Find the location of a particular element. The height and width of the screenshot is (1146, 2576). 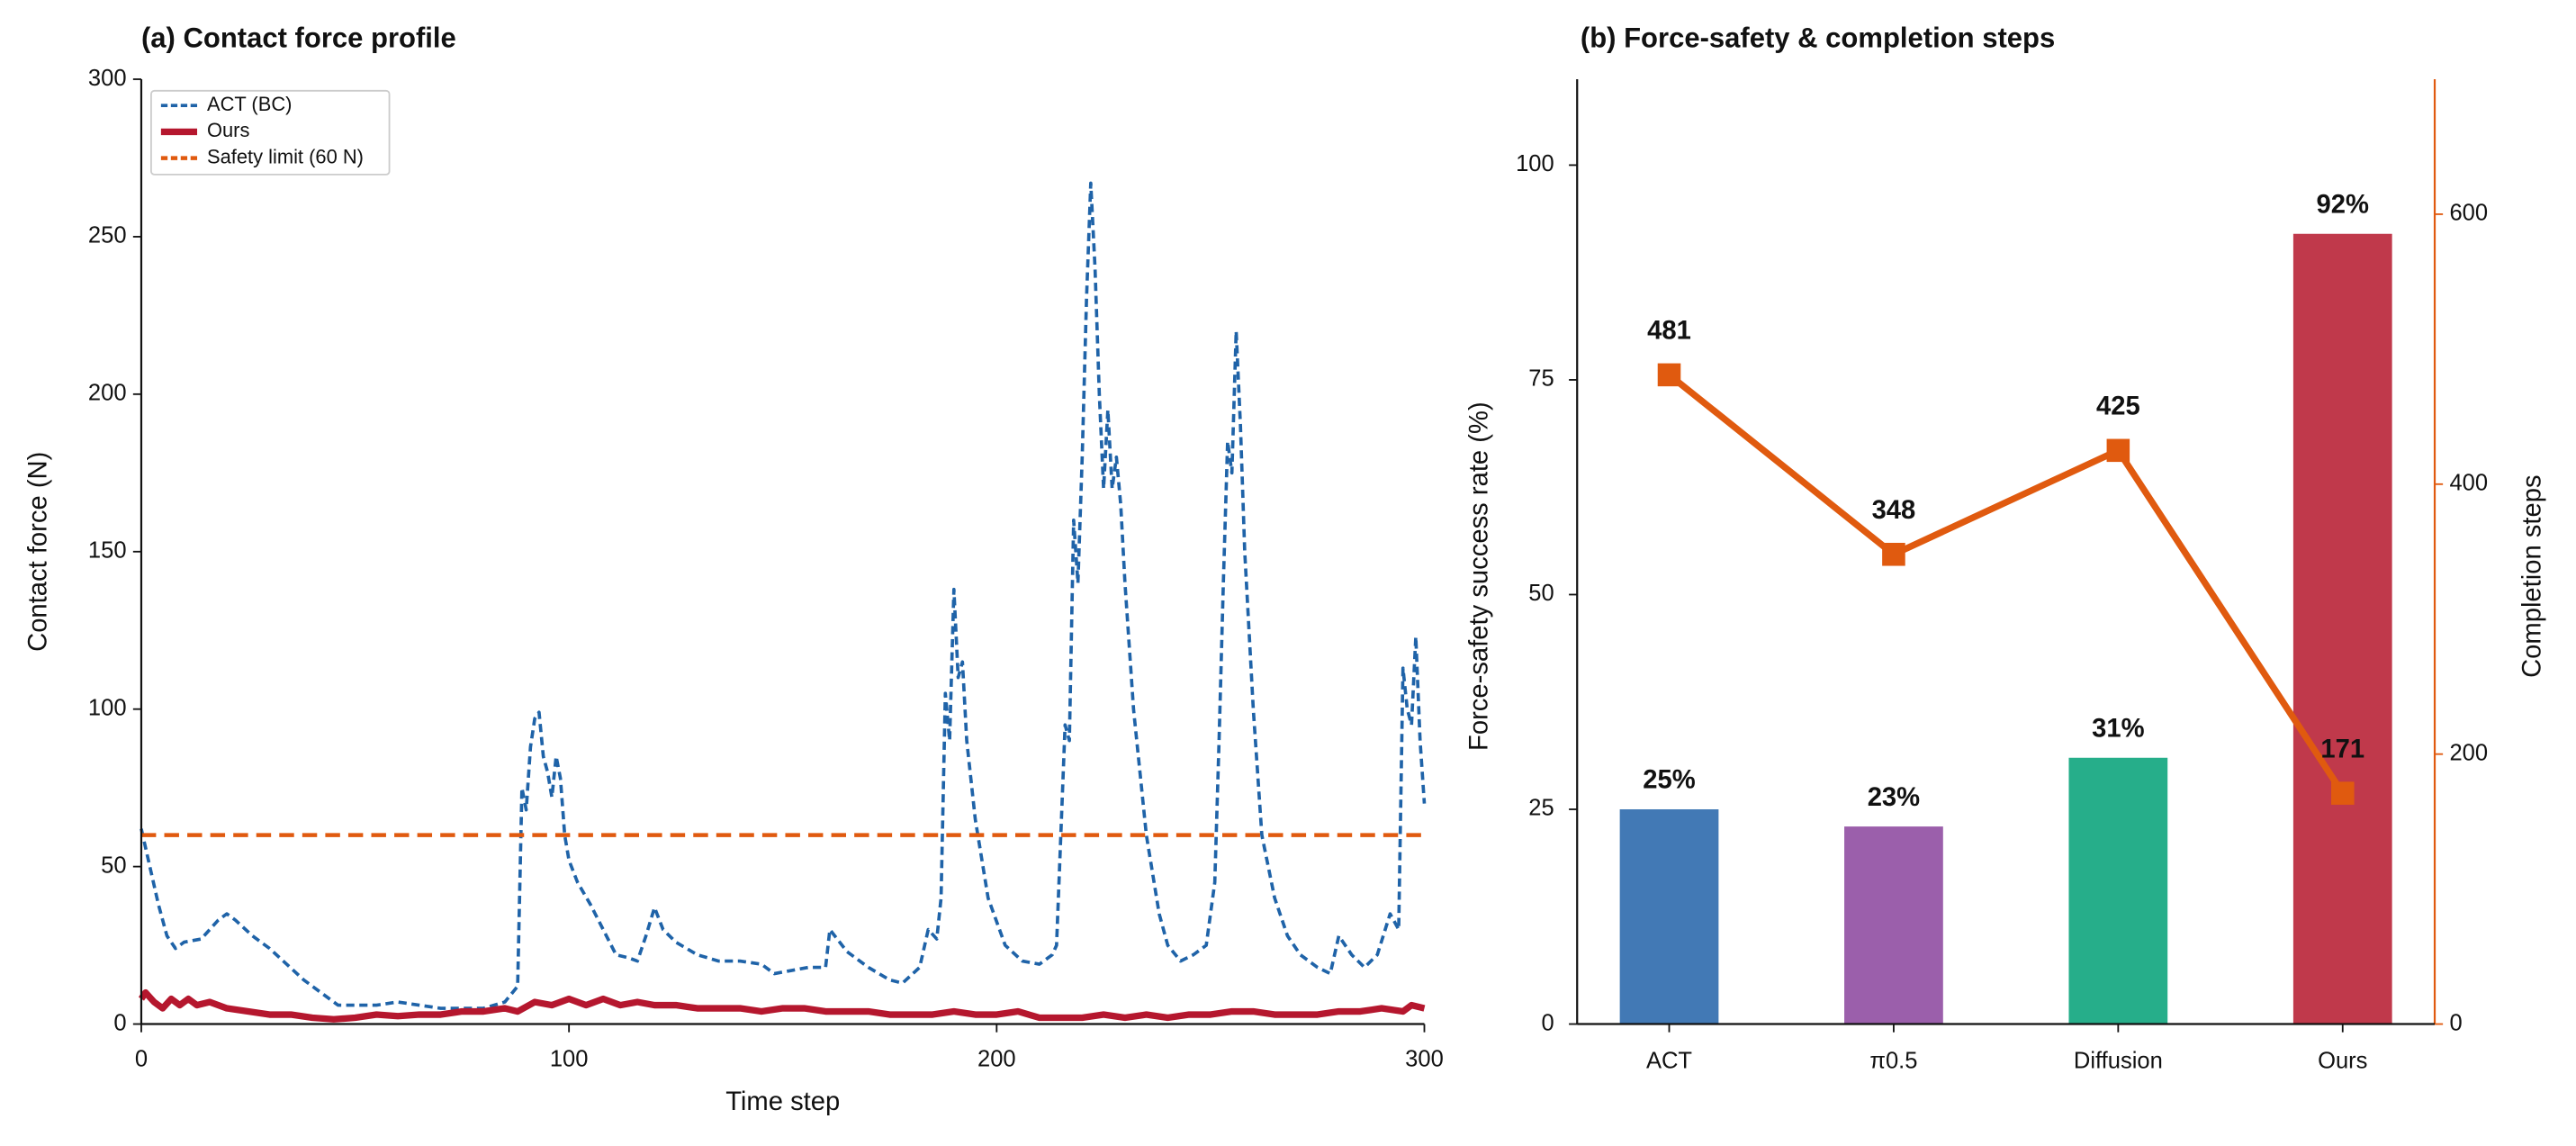

chart-title: (a) Contact force profile is located at coordinates (298, 37).